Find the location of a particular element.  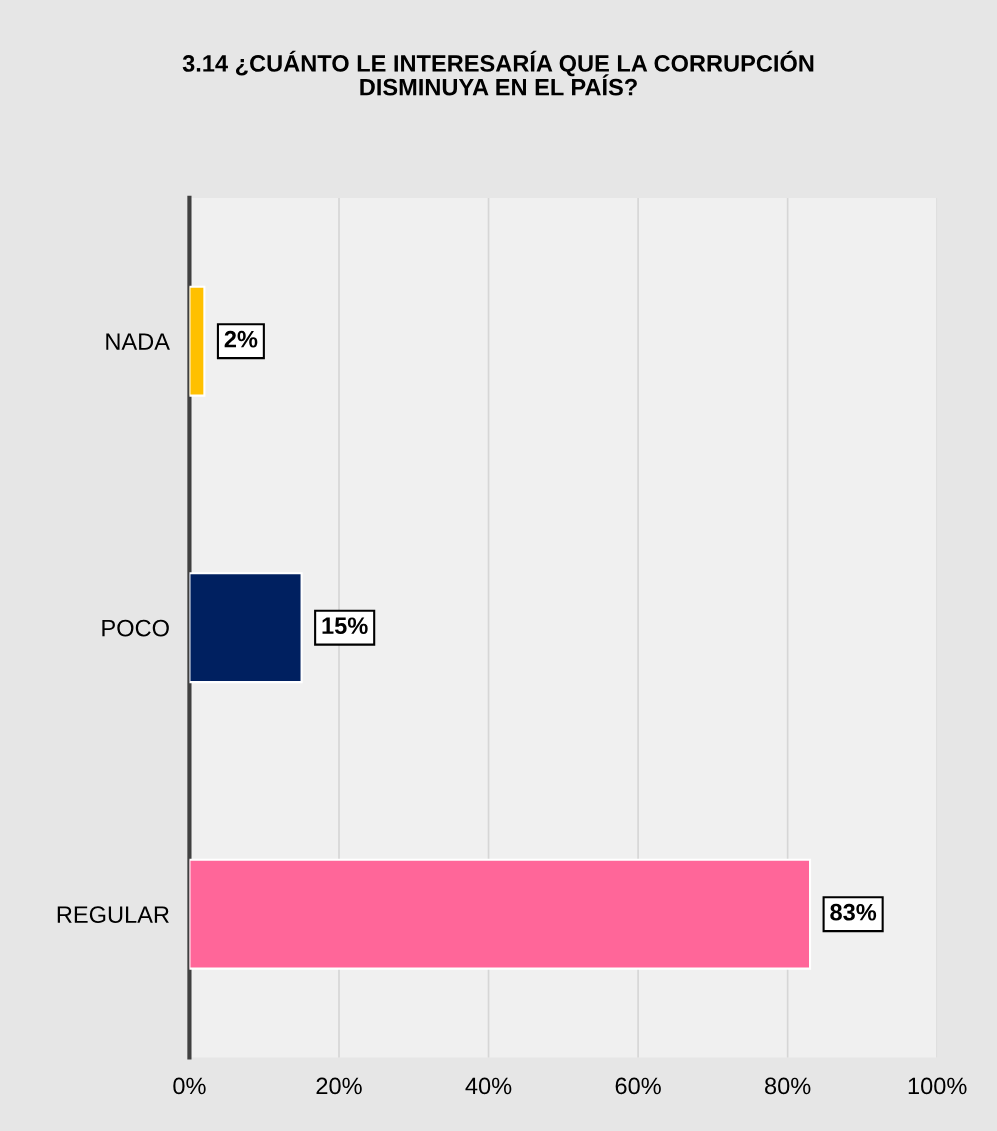

x-tick-label: 60% is located at coordinates (638, 1086).